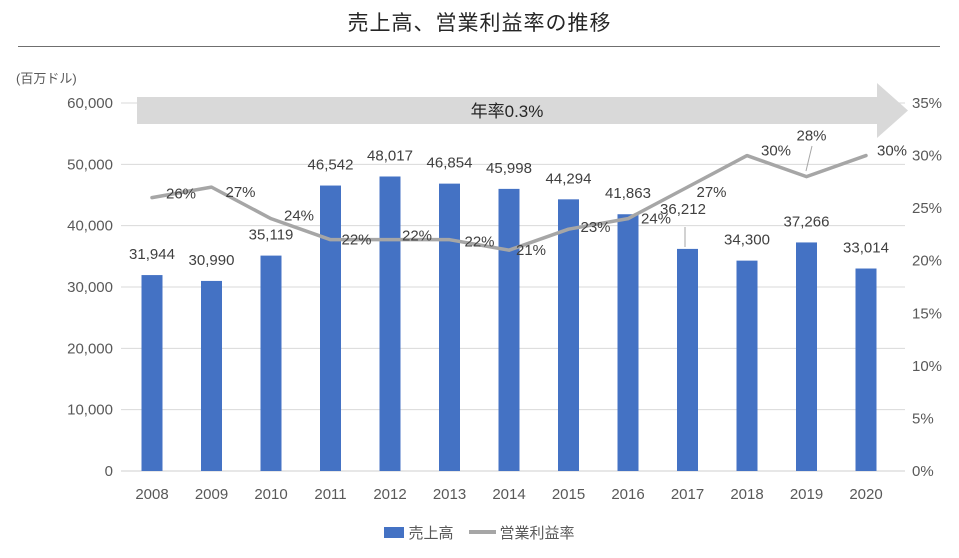  What do you see at coordinates (109, 471) in the screenshot?
I see `left-axis-tick-label: 0` at bounding box center [109, 471].